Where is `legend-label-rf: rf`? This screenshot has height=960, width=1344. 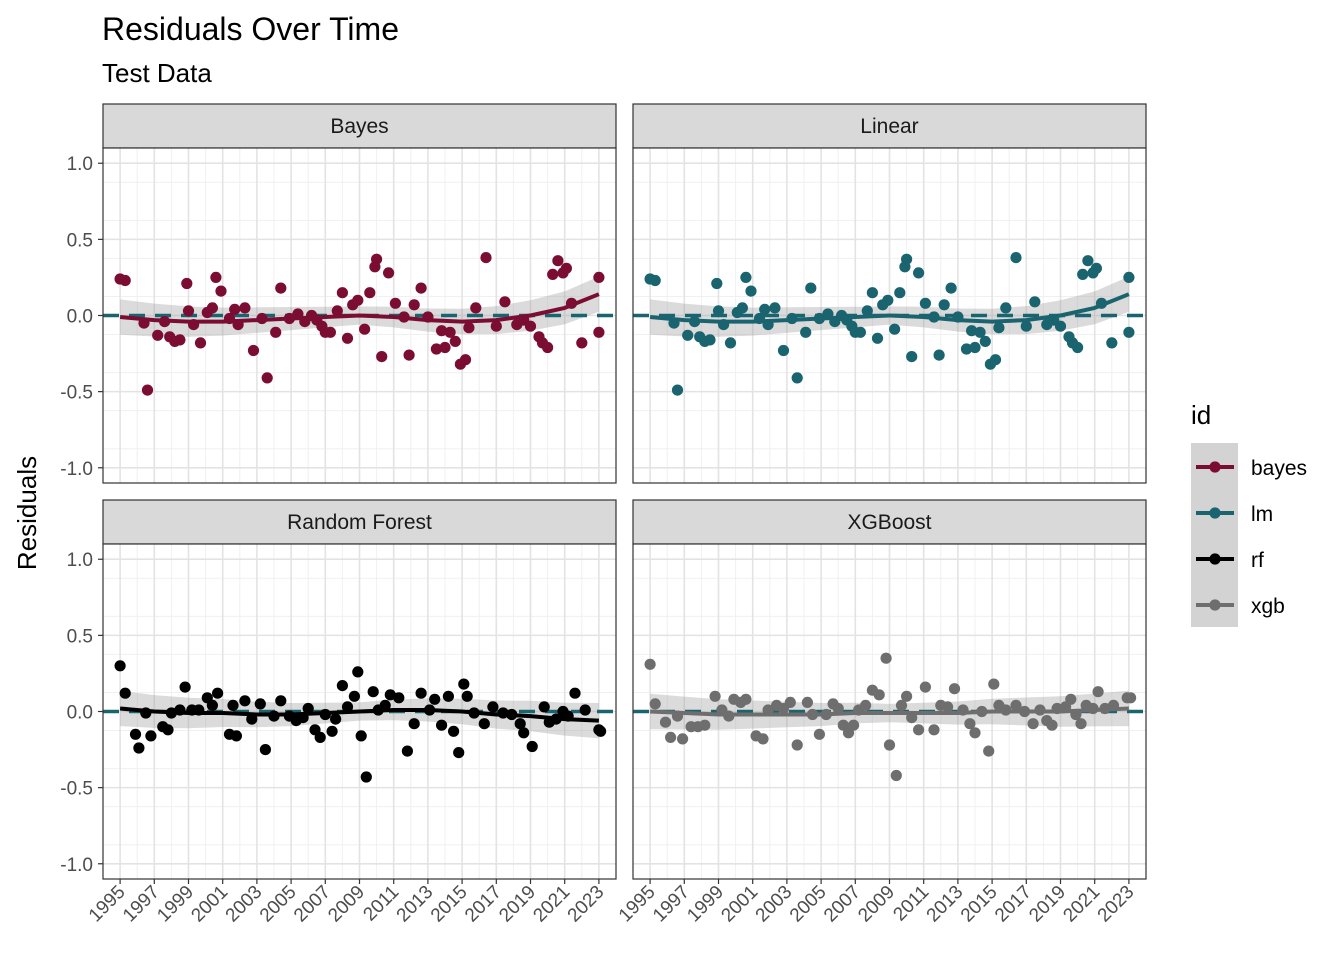
legend-label-rf: rf is located at coordinates (1257, 560).